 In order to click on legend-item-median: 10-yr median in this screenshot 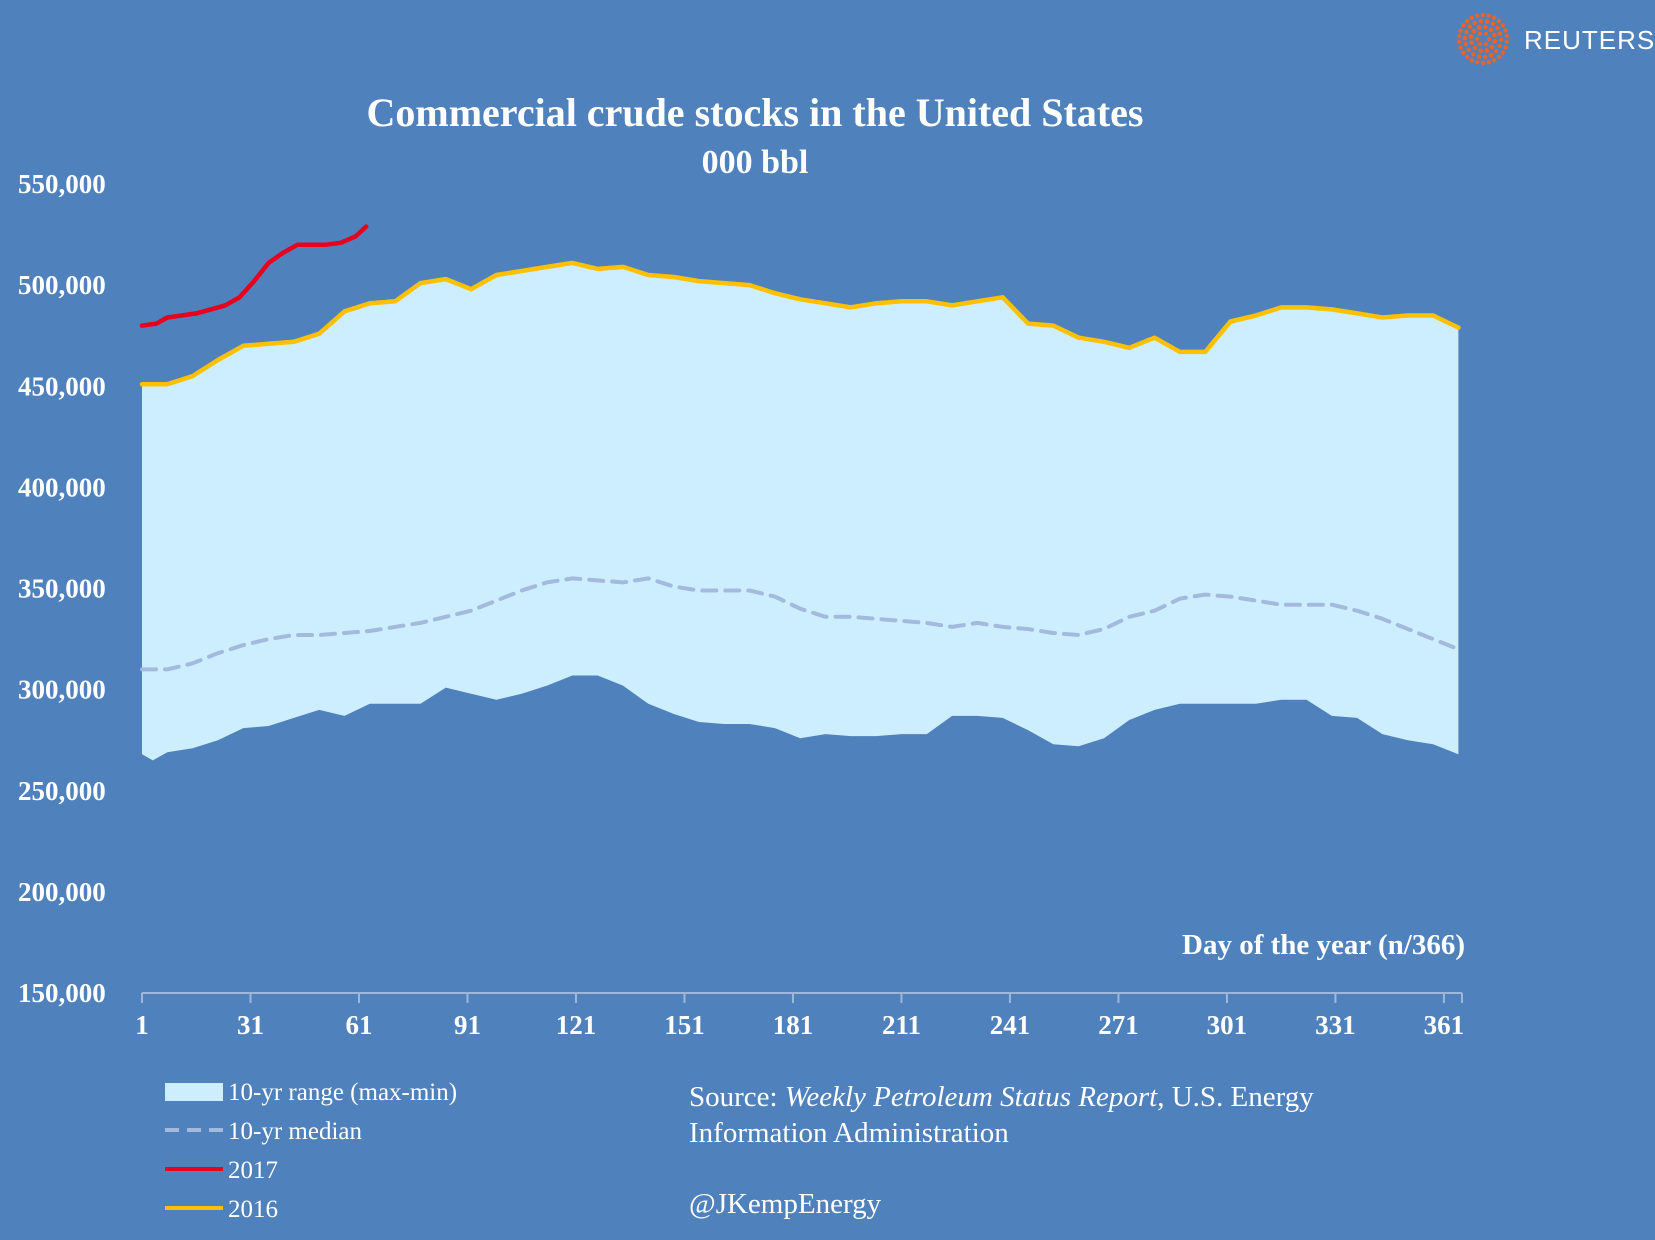, I will do `click(263, 1131)`.